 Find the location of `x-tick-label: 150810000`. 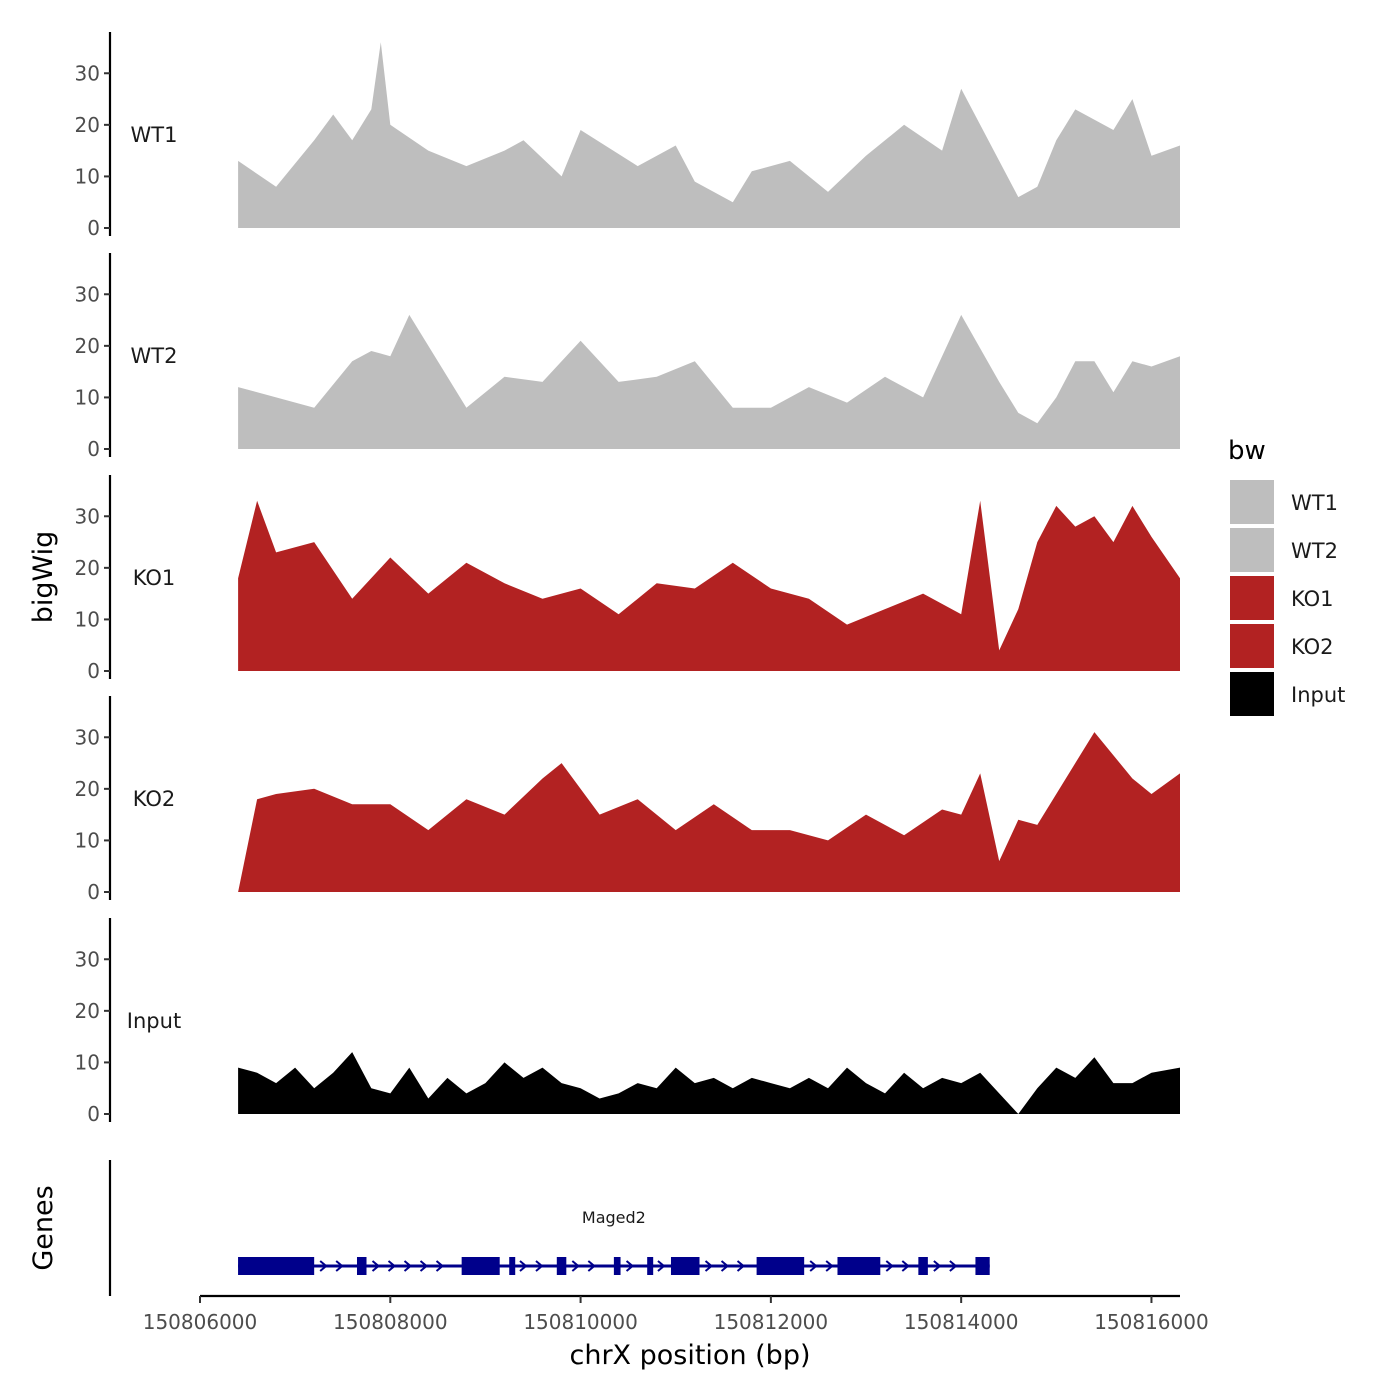

x-tick-label: 150810000 is located at coordinates (580, 1322).